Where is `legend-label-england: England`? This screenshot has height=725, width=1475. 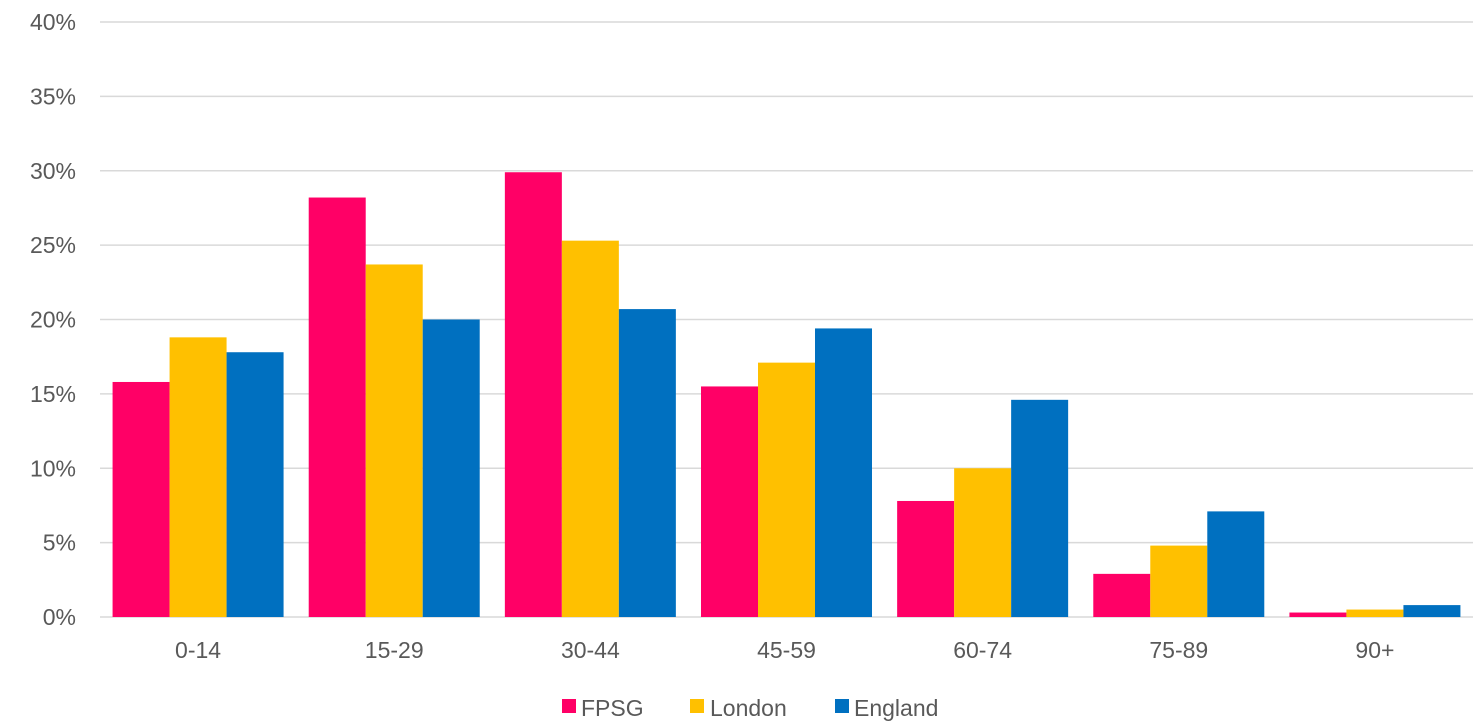
legend-label-england: England is located at coordinates (896, 708).